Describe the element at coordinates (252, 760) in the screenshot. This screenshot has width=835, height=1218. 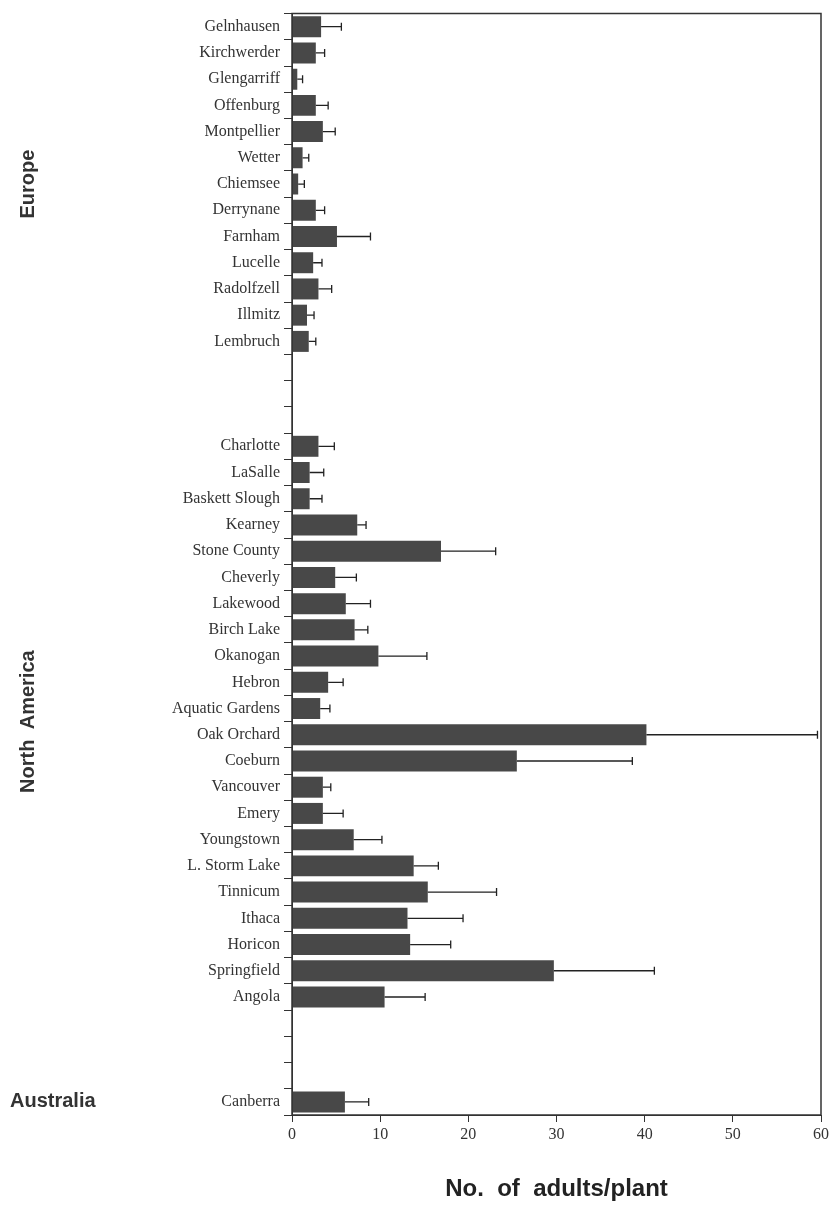
I see `y-tick-label: Coeburn` at that location.